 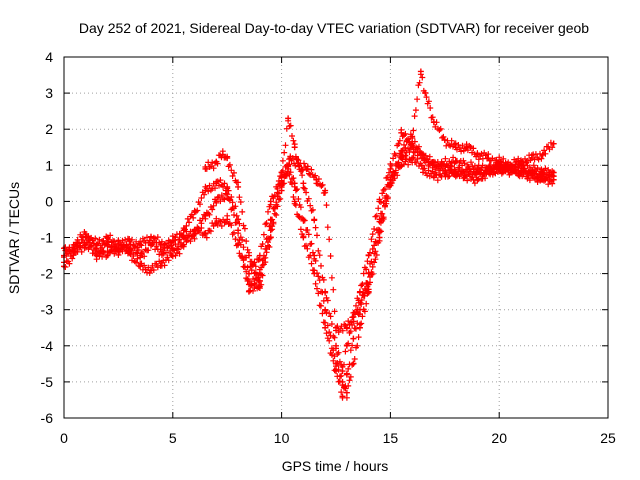 I want to click on x-axis-label: GPS time / hours, so click(x=335, y=466).